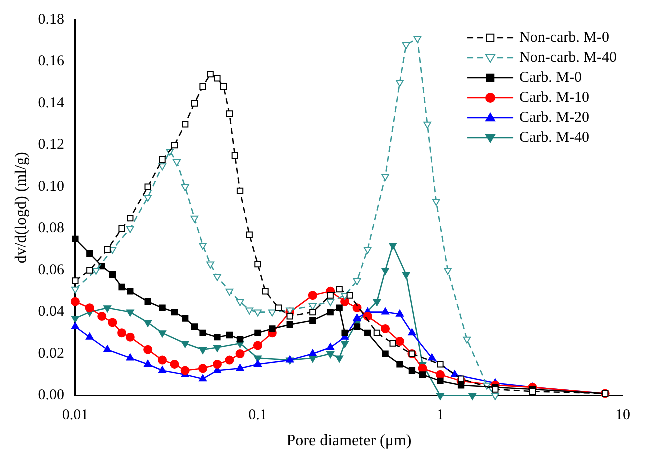 The width and height of the screenshot is (651, 463). What do you see at coordinates (51, 145) in the screenshot?
I see `y-tick-label: 0.12` at bounding box center [51, 145].